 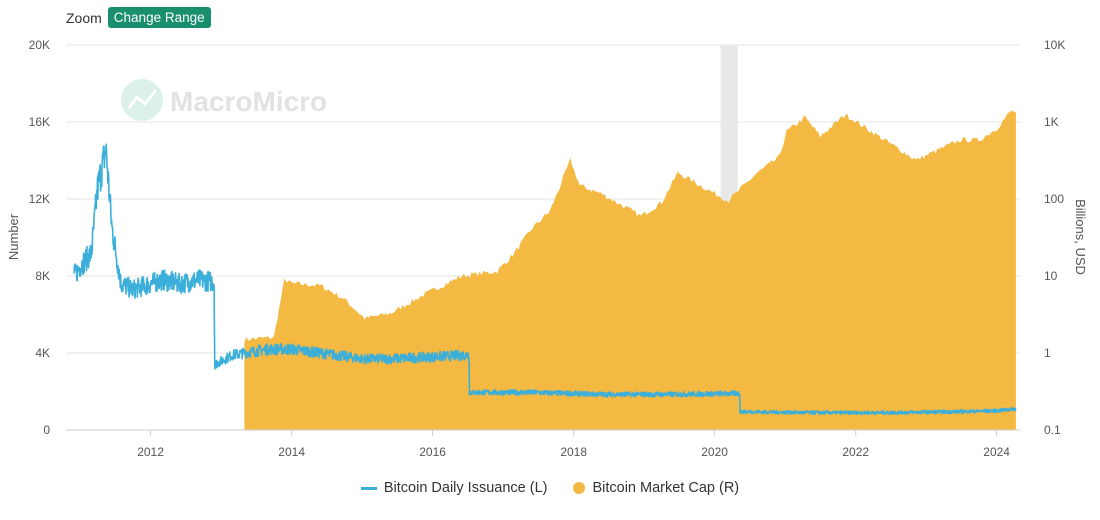 What do you see at coordinates (46, 430) in the screenshot?
I see `y-tick-label-left: 0` at bounding box center [46, 430].